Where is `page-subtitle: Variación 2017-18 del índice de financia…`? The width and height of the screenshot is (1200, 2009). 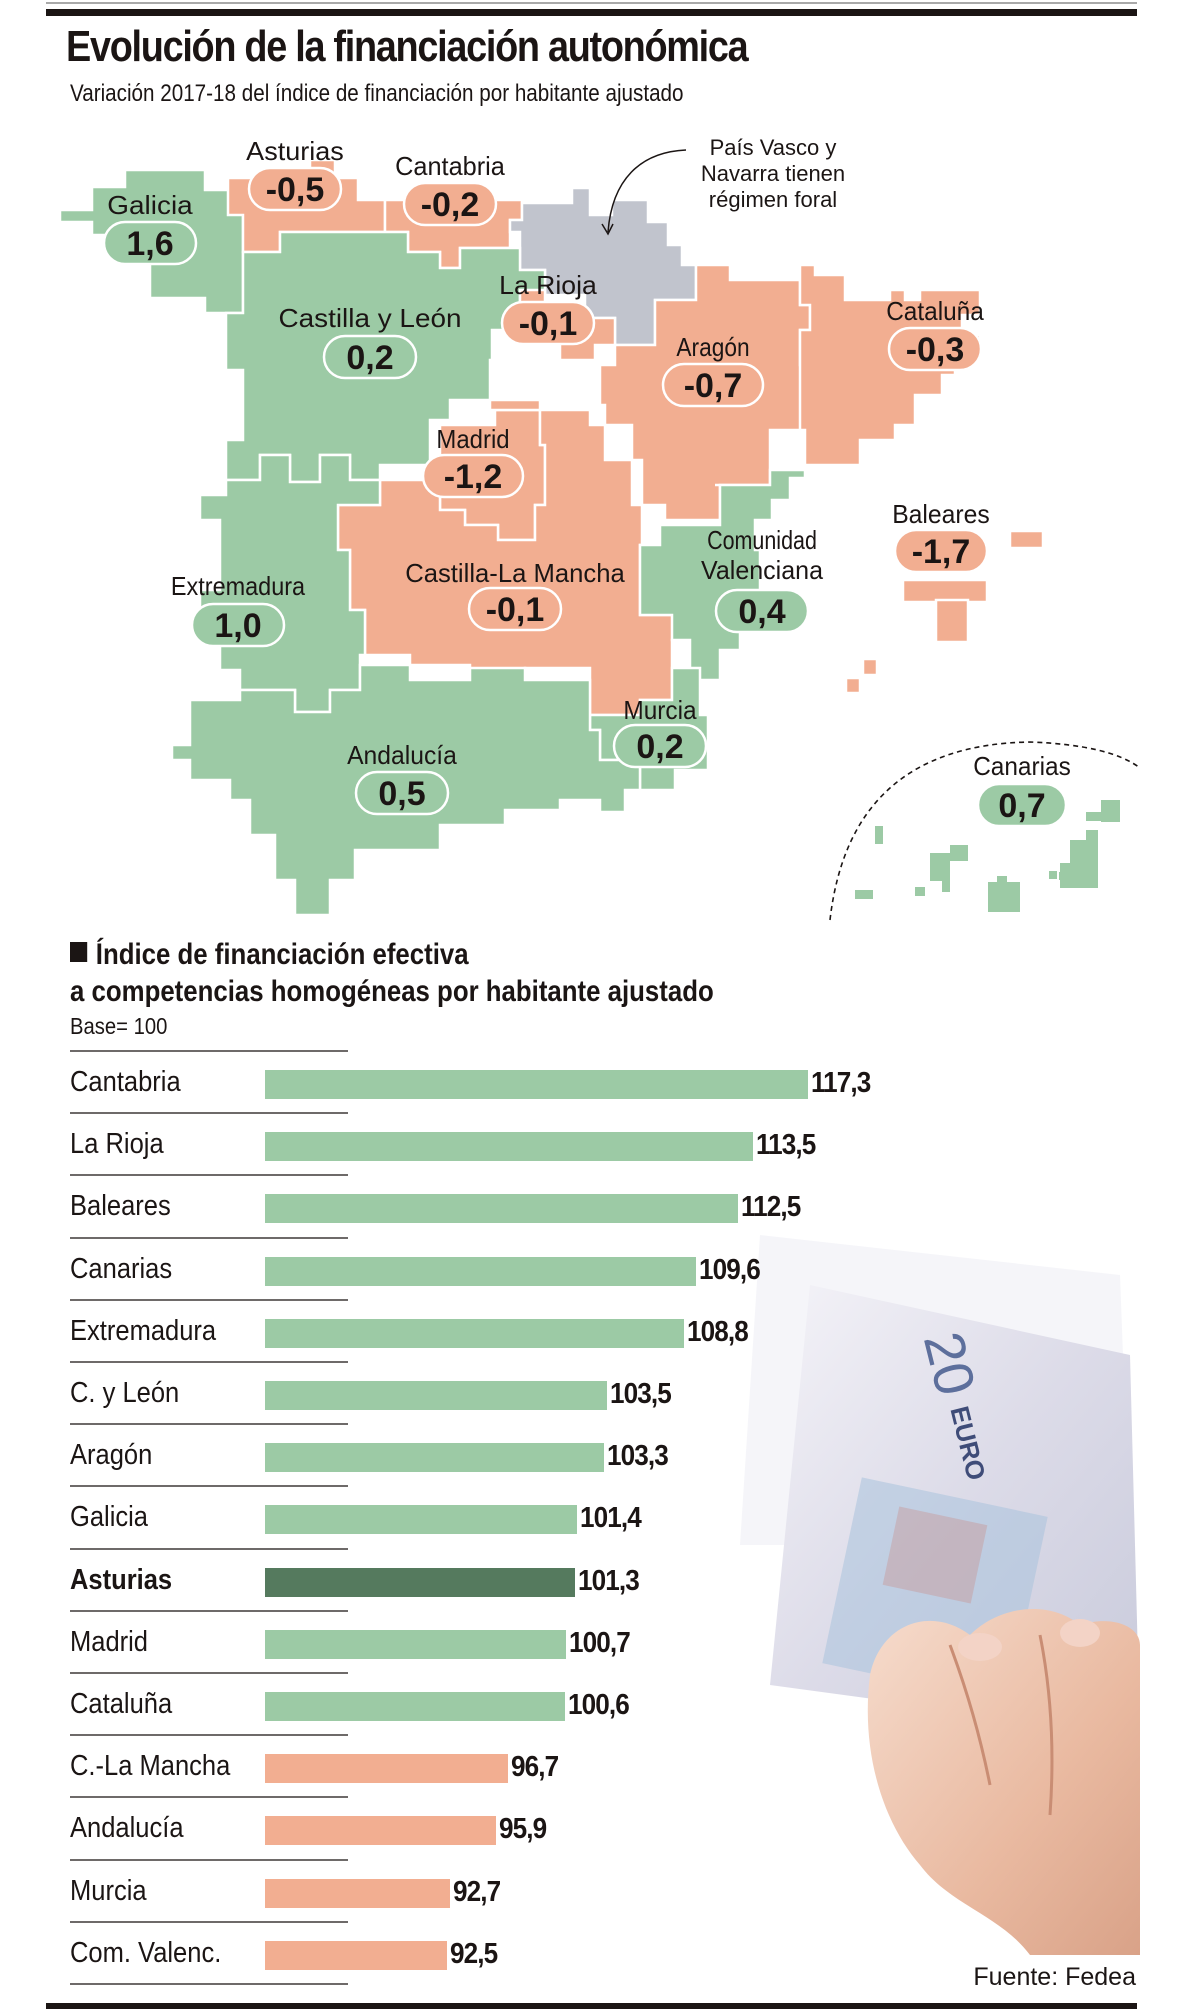 page-subtitle: Variación 2017-18 del índice de financia… is located at coordinates (377, 93).